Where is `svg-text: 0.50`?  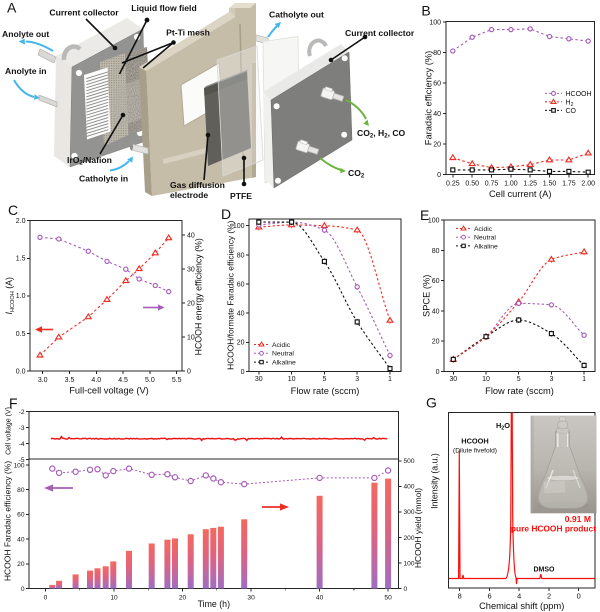
svg-text: 0.50 is located at coordinates (472, 184).